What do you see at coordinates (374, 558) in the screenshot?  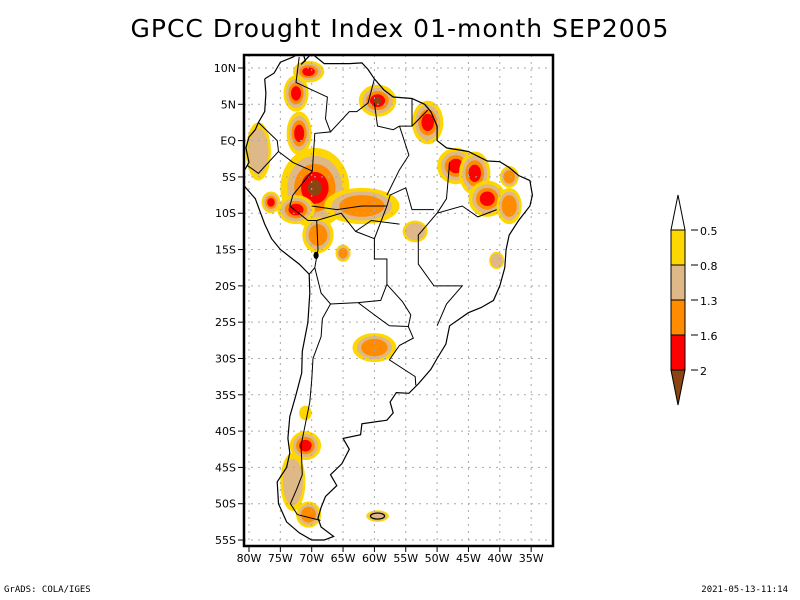 I see `lon-tick-label: 60W` at bounding box center [374, 558].